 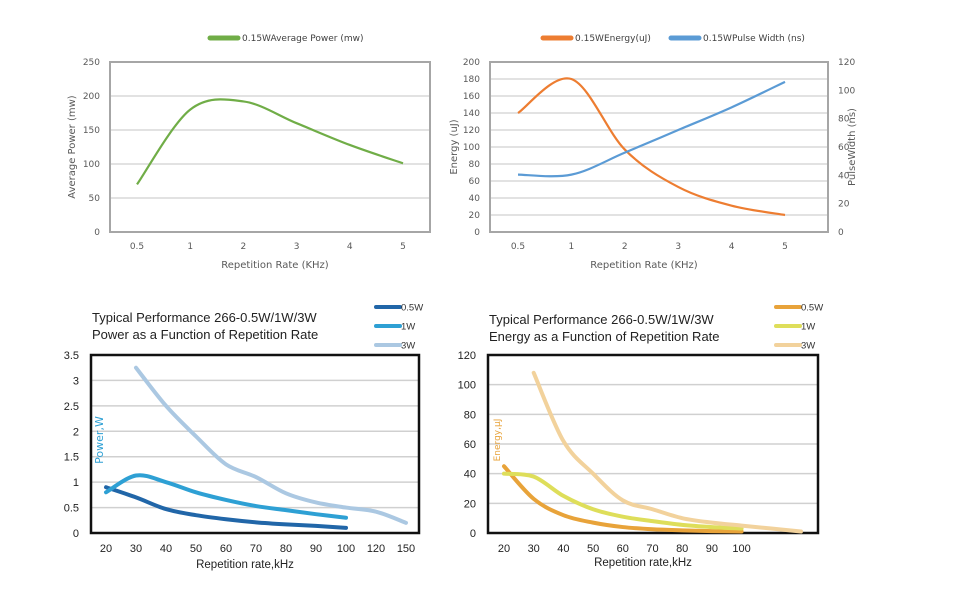 I want to click on chart3-ytick-label: 3.5, so click(x=71, y=356).